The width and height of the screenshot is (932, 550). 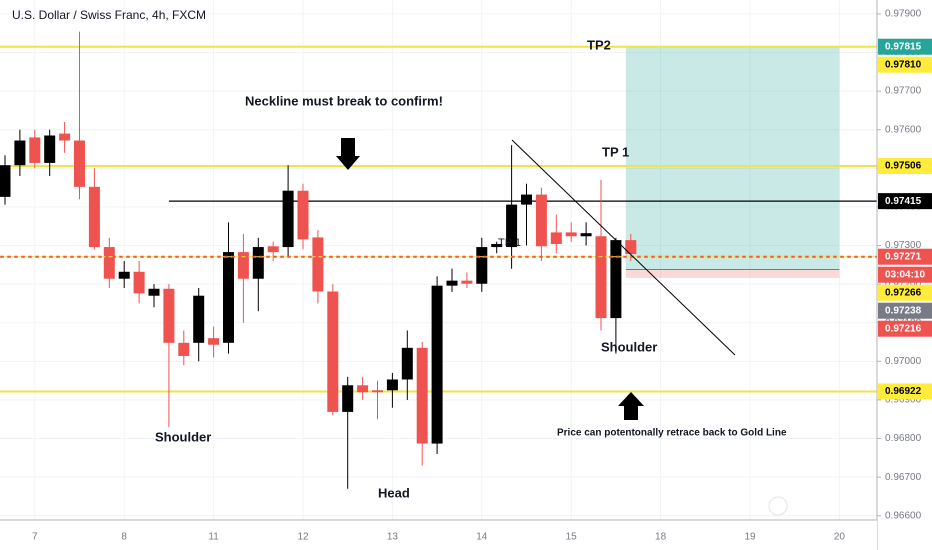 What do you see at coordinates (778, 506) in the screenshot?
I see `icon` at bounding box center [778, 506].